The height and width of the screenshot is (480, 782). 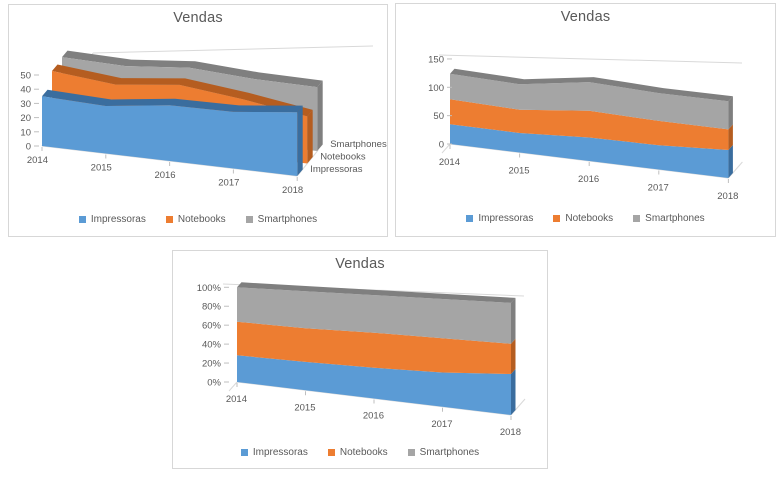 I want to click on y-axis-tick-label: 150, so click(x=436, y=59).